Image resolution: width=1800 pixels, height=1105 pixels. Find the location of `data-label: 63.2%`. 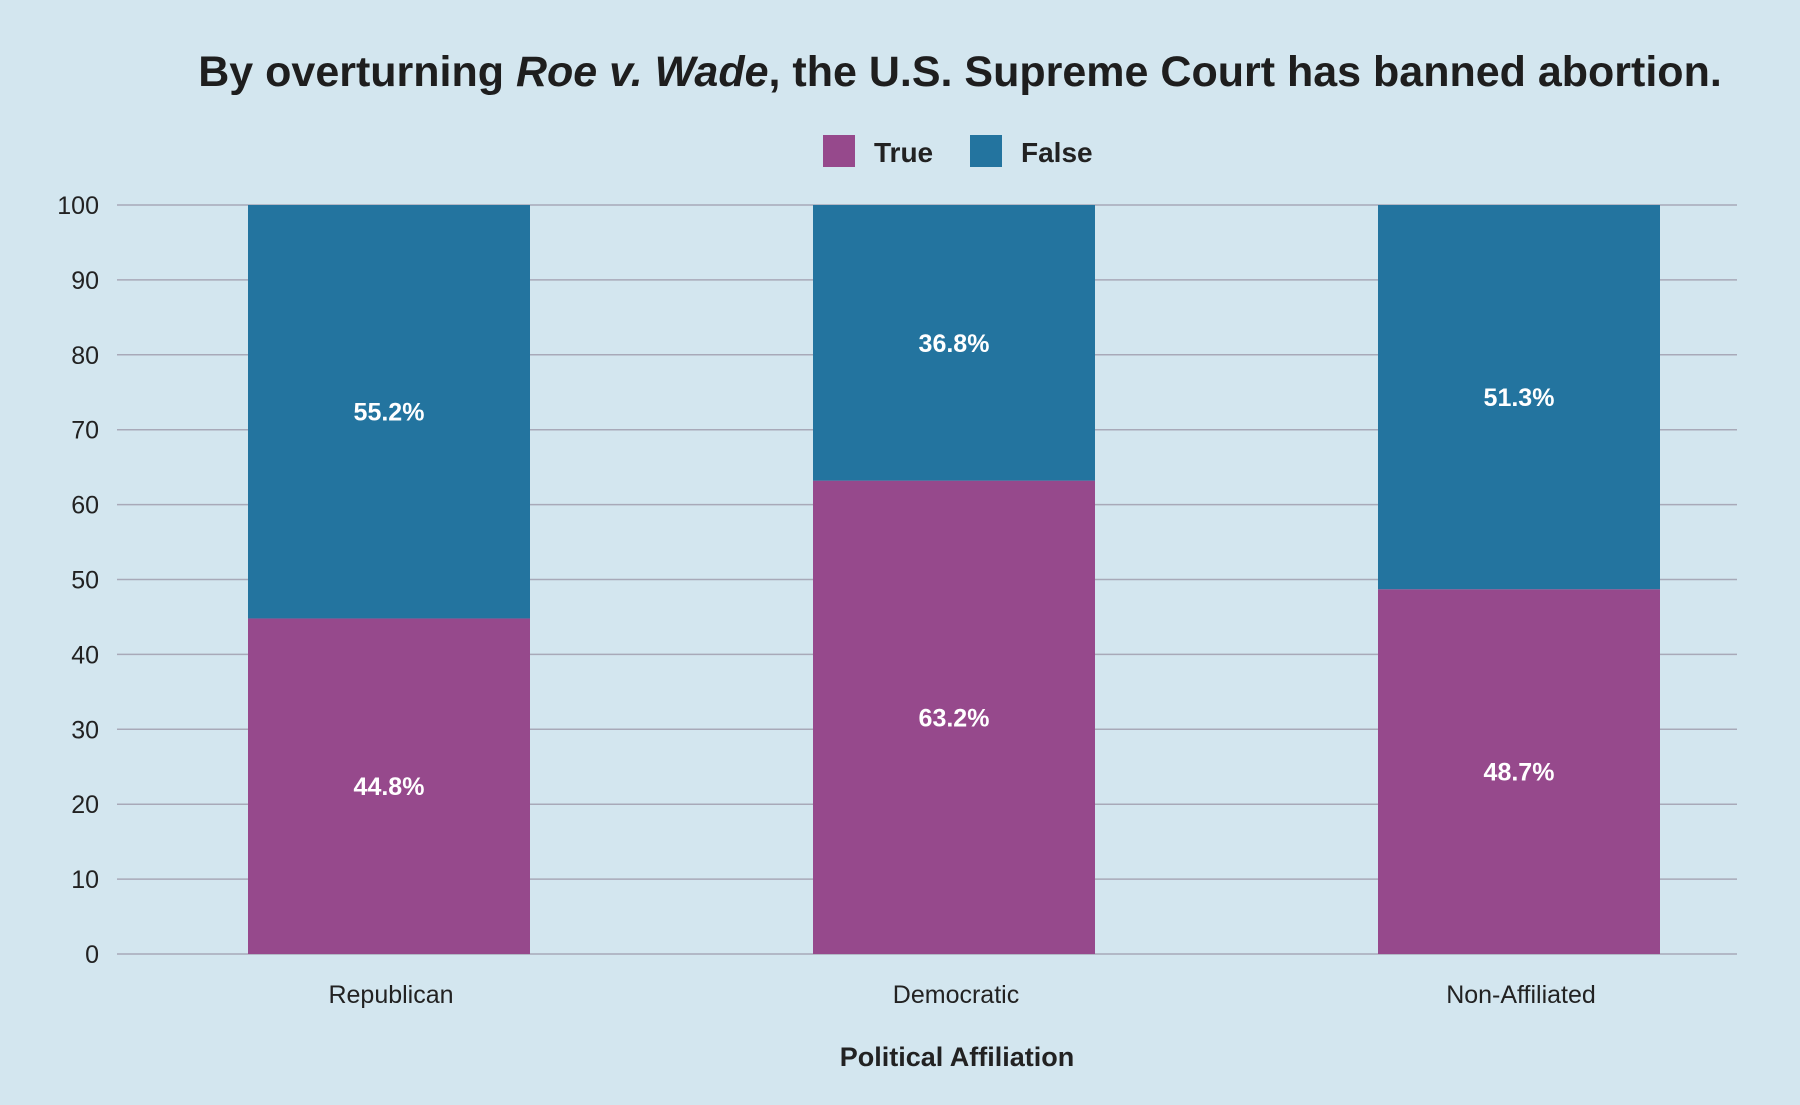

data-label: 63.2% is located at coordinates (954, 718).